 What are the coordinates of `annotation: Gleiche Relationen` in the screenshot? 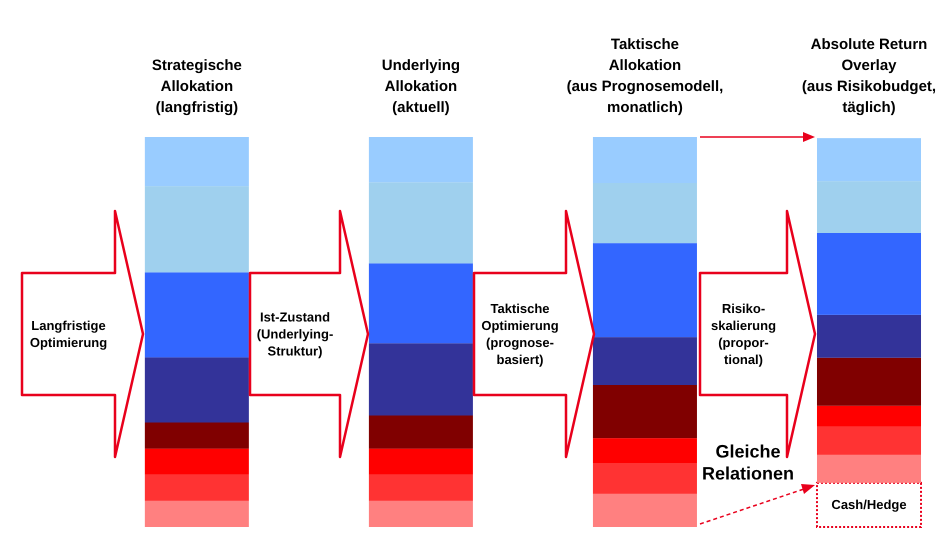 It's located at (748, 462).